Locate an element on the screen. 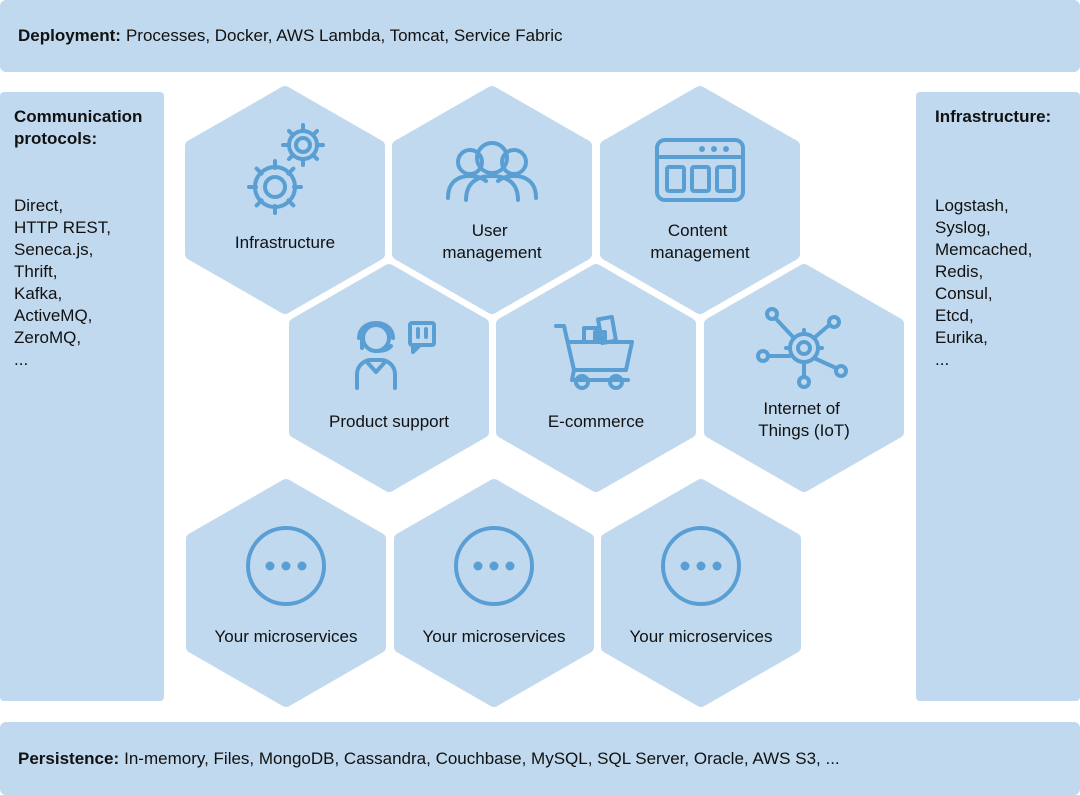 The width and height of the screenshot is (1080, 795). list-item: Logstash, is located at coordinates (972, 205).